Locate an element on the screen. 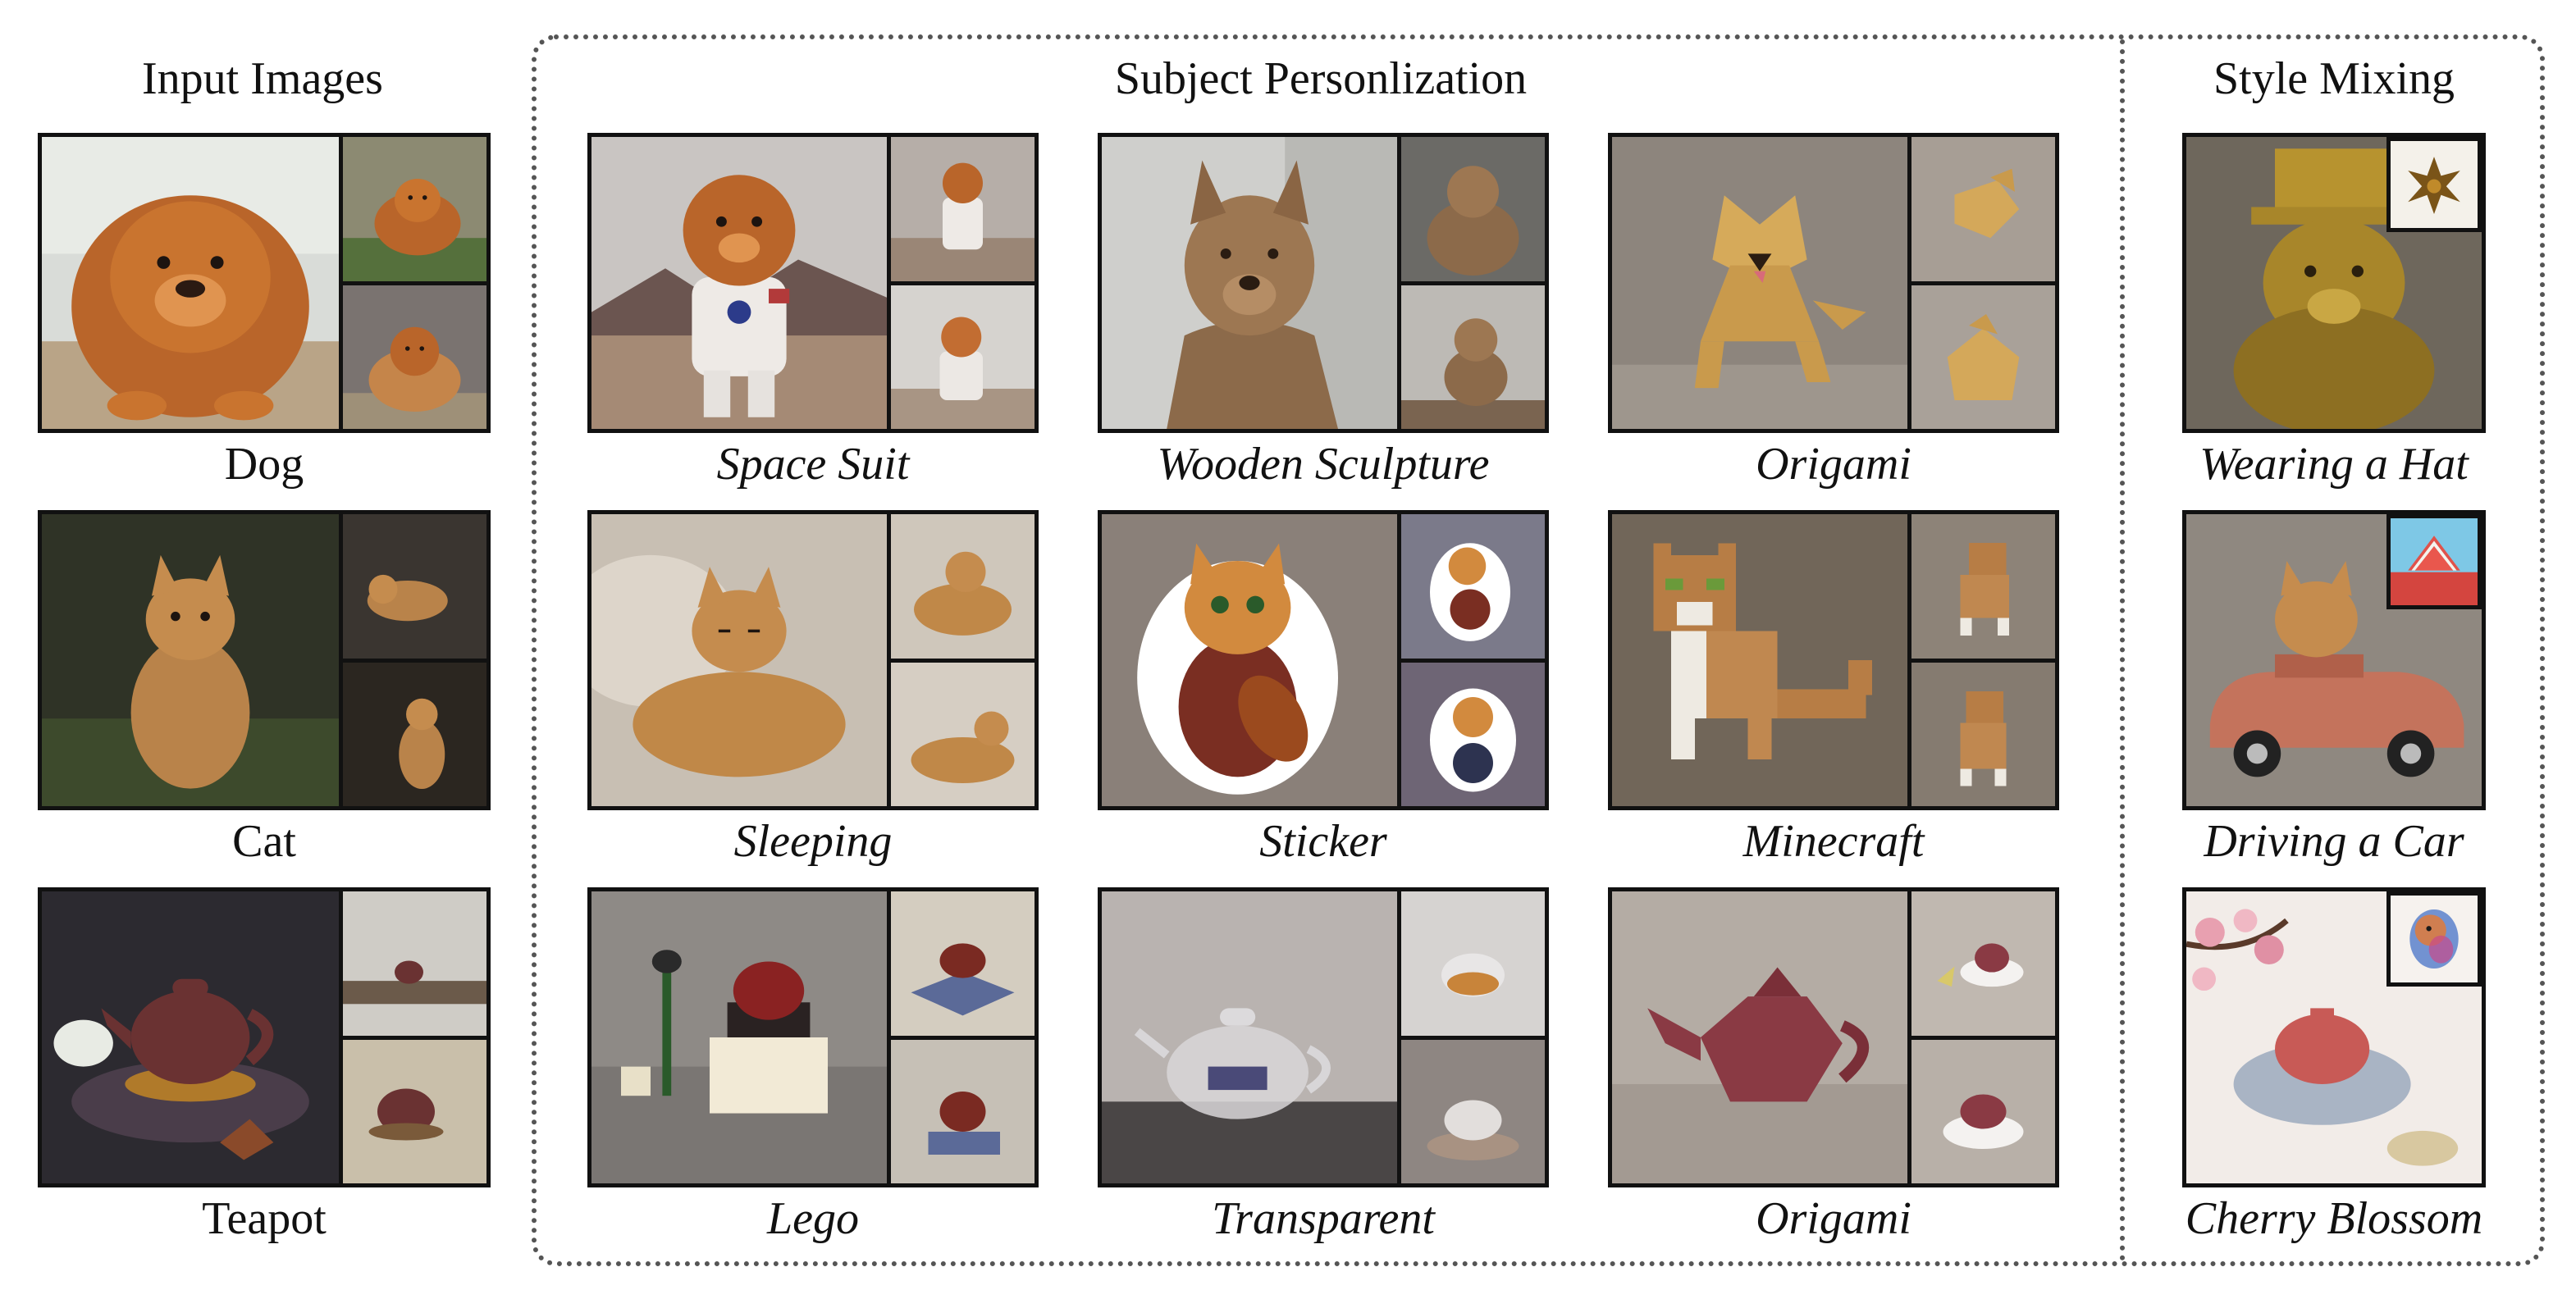  style-mixing-title: Style Mixing is located at coordinates (2334, 78).